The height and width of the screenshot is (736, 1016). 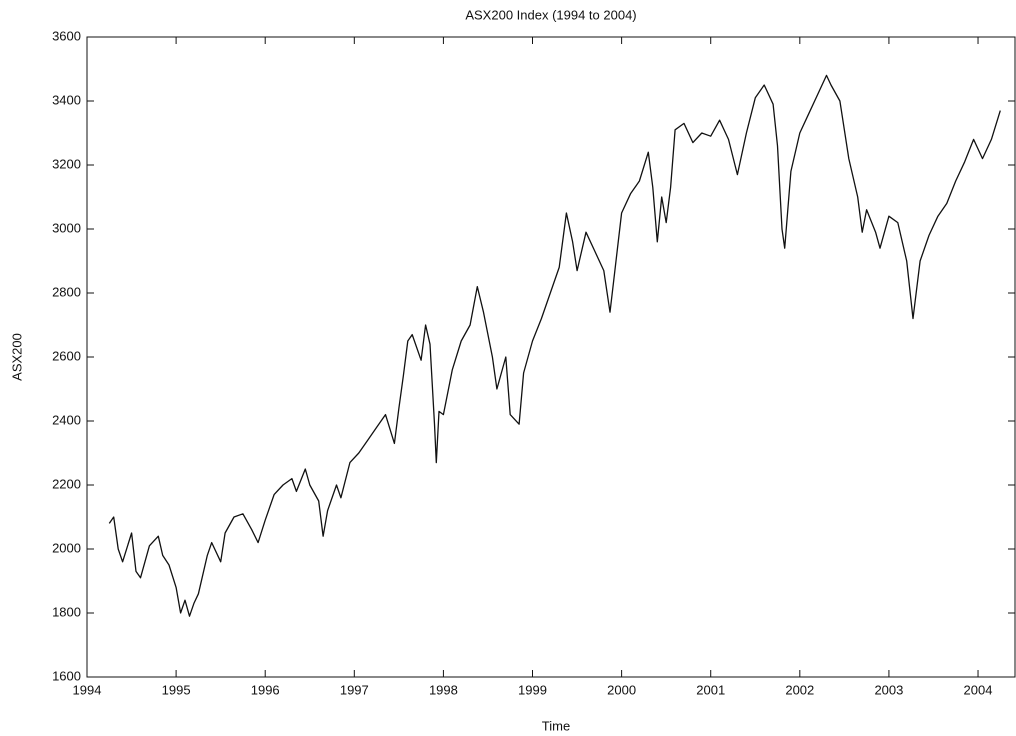 I want to click on y-tick-label: 1600, so click(x=66, y=675).